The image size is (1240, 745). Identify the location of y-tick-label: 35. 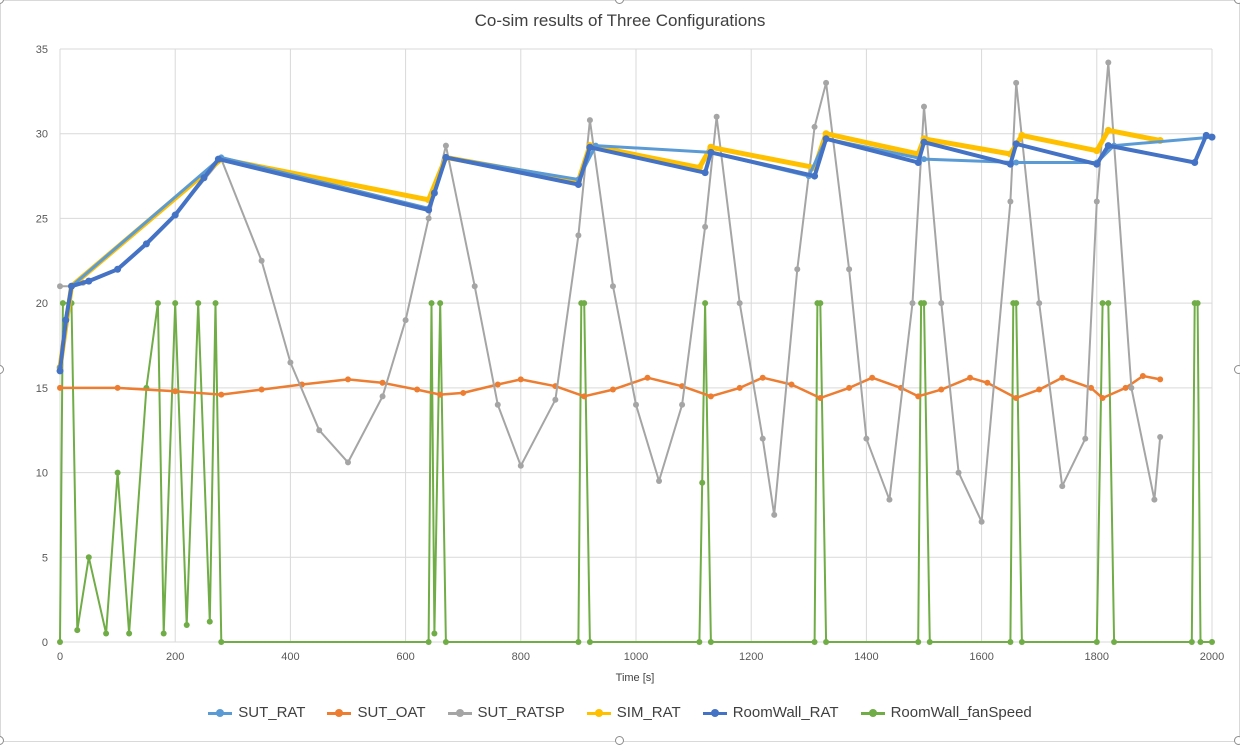
(42, 50).